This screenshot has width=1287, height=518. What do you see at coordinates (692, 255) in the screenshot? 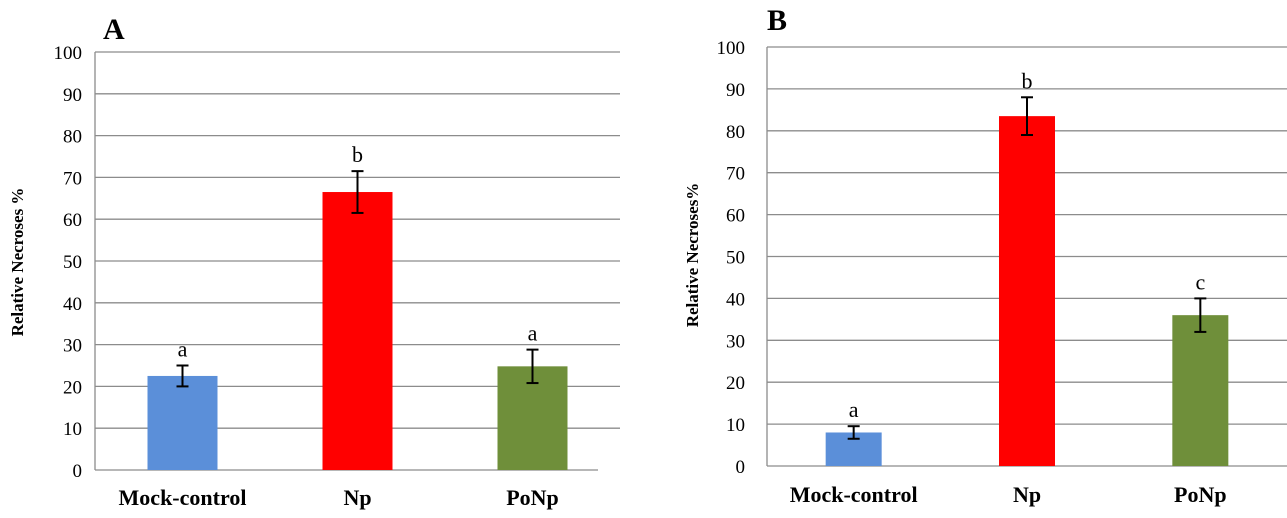
I see `y-axis-label: Relative Necroses%` at bounding box center [692, 255].